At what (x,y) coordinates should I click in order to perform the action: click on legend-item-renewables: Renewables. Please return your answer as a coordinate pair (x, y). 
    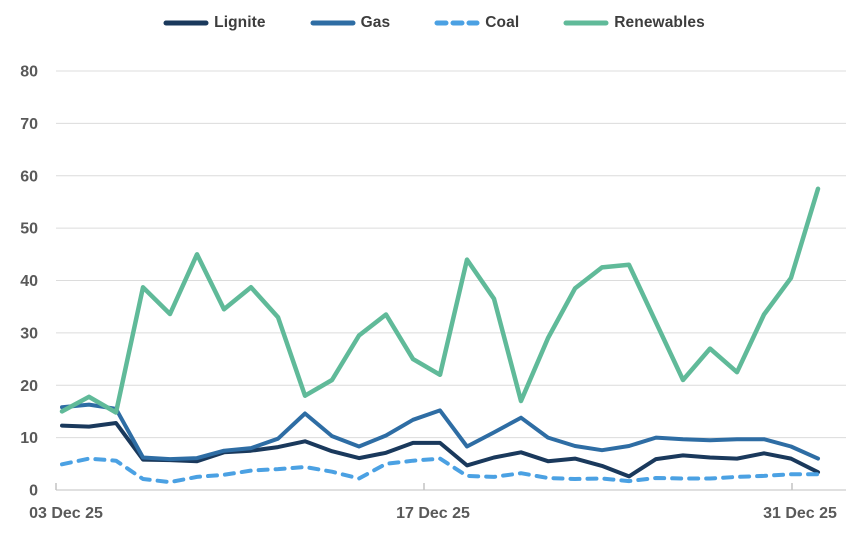
    Looking at the image, I should click on (634, 23).